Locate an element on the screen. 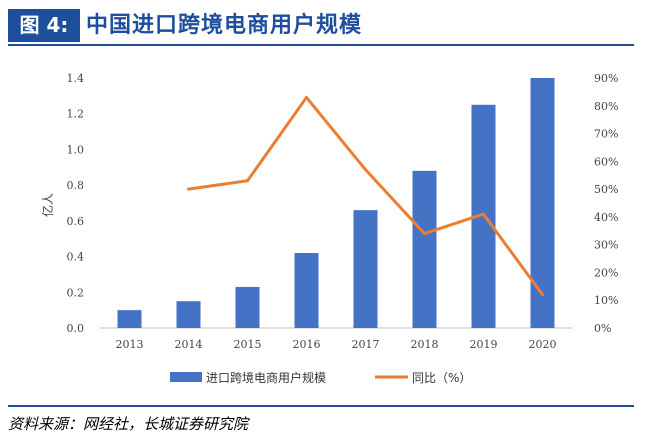  line-point-2018 is located at coordinates (424, 234).